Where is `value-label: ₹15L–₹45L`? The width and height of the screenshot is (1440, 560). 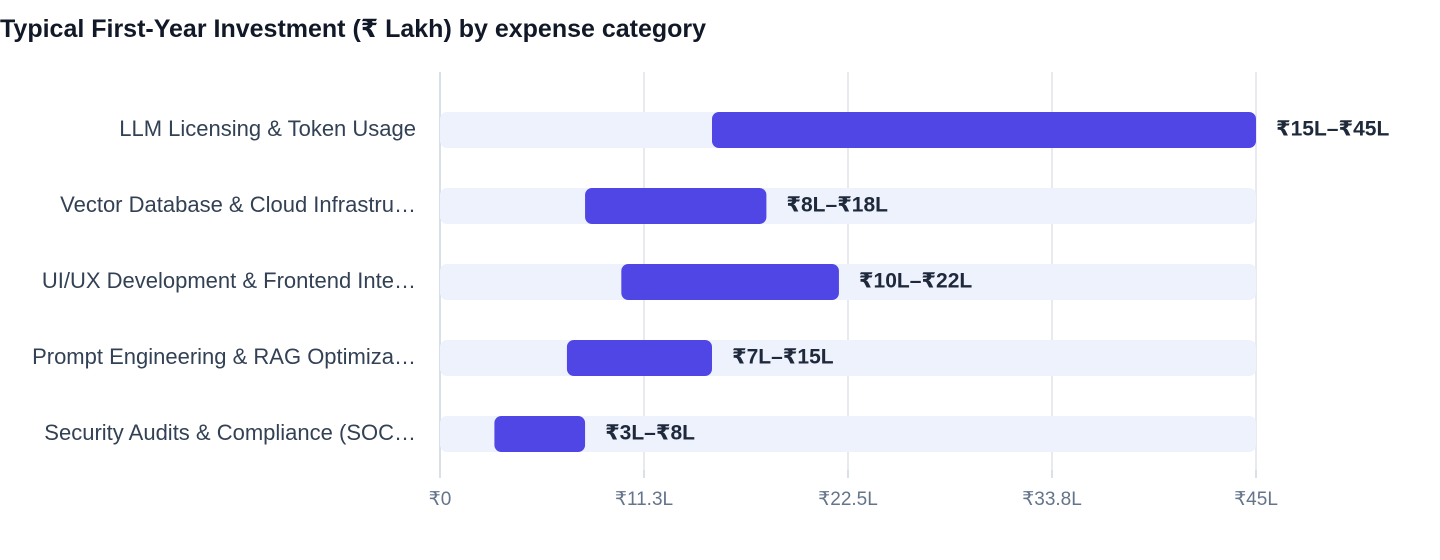 value-label: ₹15L–₹45L is located at coordinates (1332, 129).